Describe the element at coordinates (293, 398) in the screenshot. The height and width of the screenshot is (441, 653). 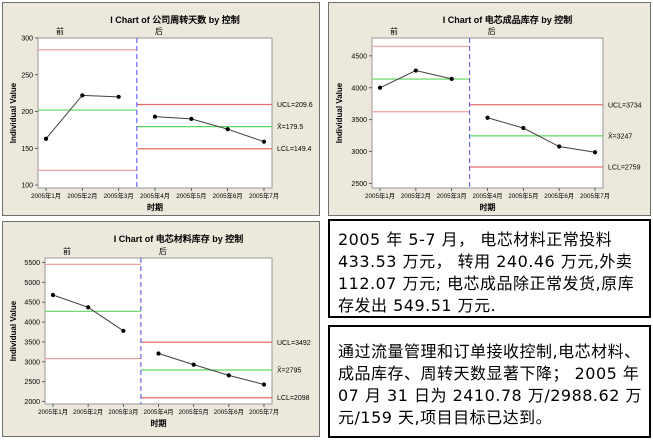
I see `limit-label: LCL=2098` at that location.